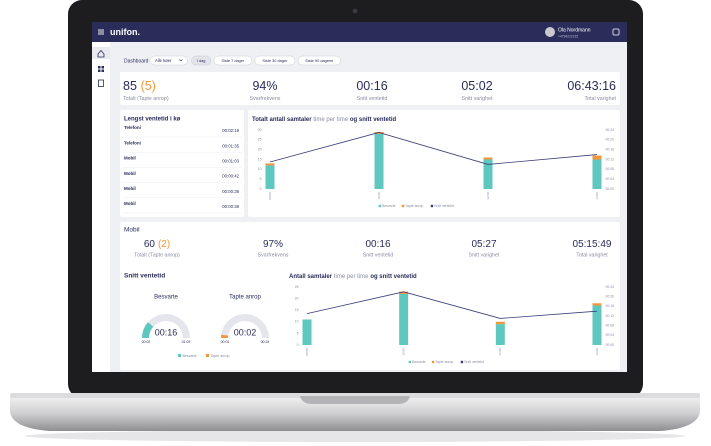 This screenshot has height=446, width=711. I want to click on period-label: Siste 7 dager, so click(233, 60).